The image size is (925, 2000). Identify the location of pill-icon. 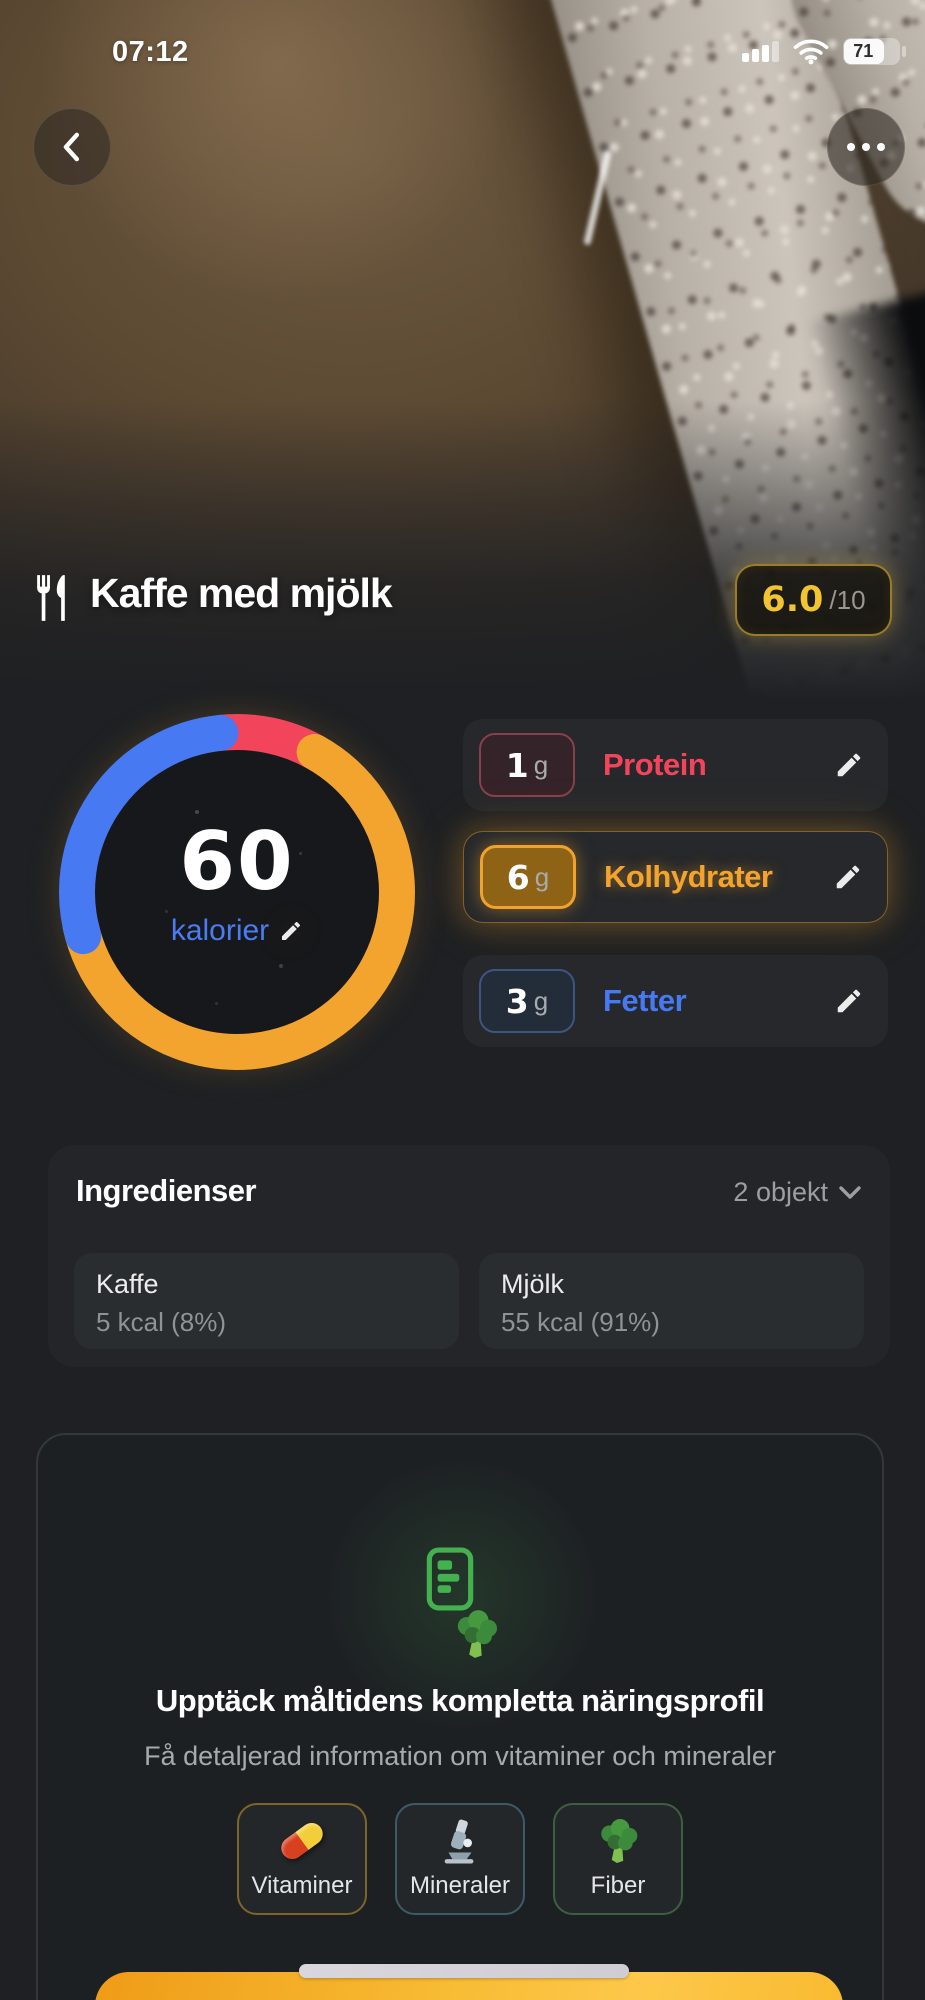
(302, 1841).